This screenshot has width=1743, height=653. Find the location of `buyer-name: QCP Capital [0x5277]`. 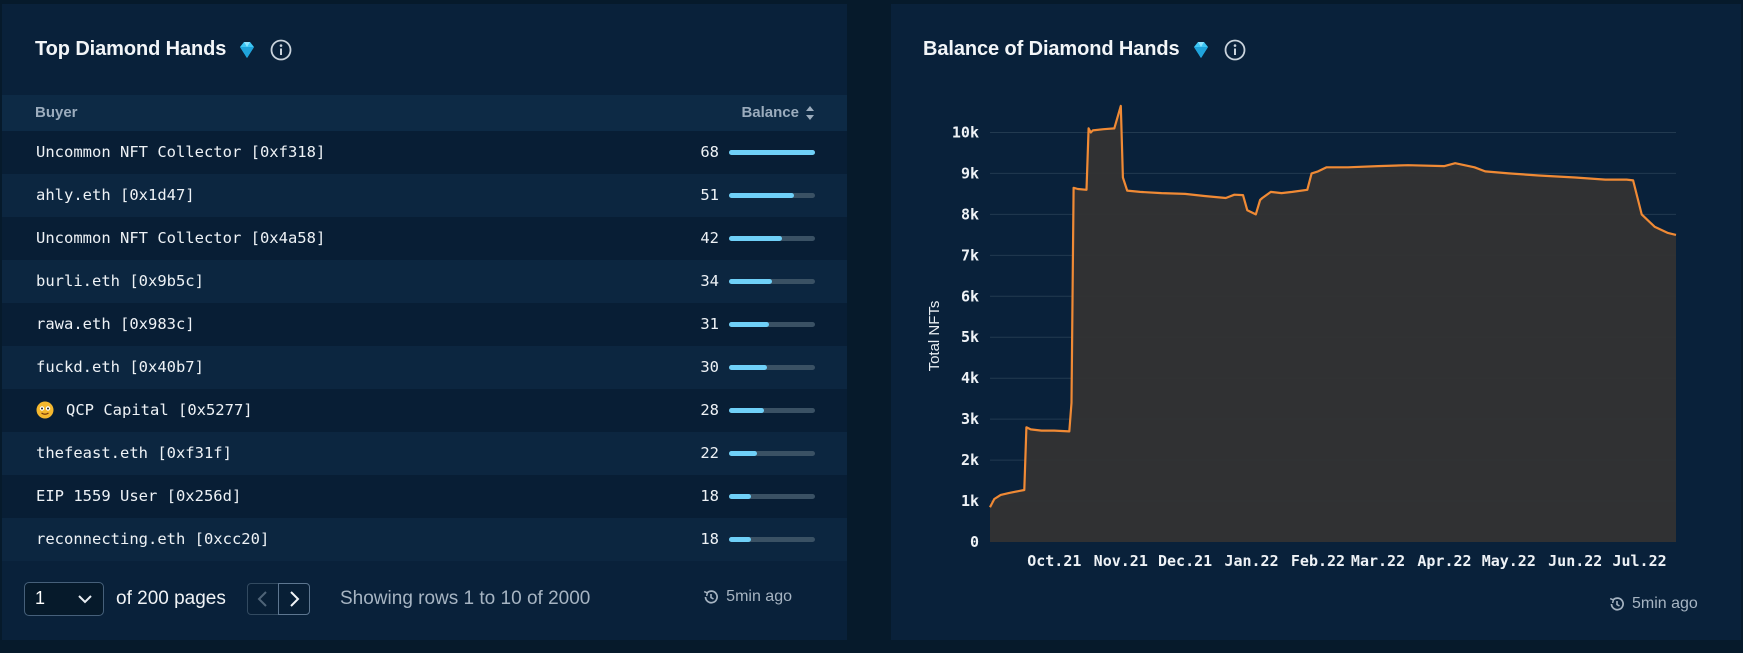

buyer-name: QCP Capital [0x5277] is located at coordinates (159, 410).